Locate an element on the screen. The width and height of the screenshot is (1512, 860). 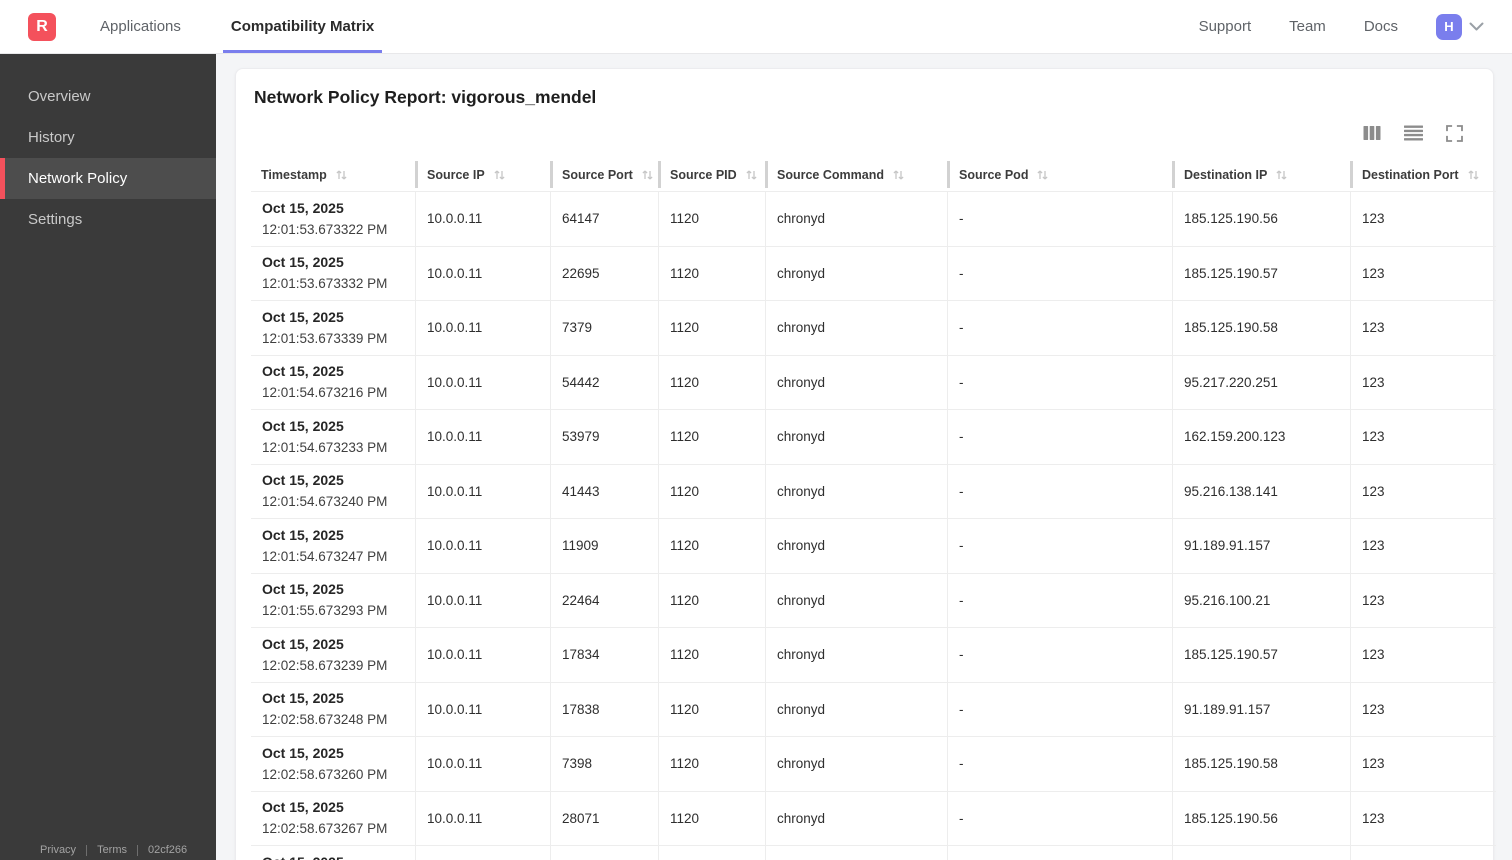
row-view-button is located at coordinates (1413, 133).